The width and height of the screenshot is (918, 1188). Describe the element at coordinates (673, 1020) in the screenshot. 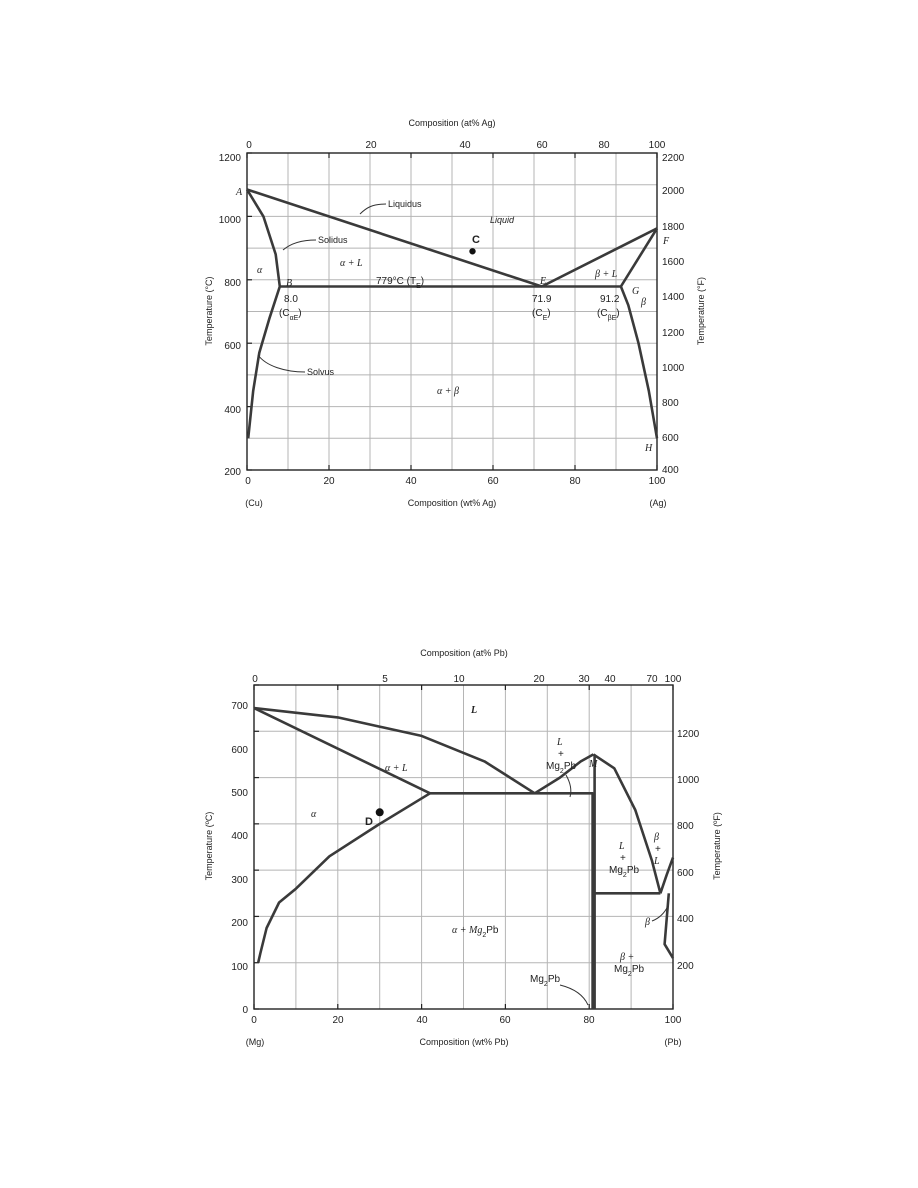

I see `chart2-bottom-tick-label: 100` at that location.